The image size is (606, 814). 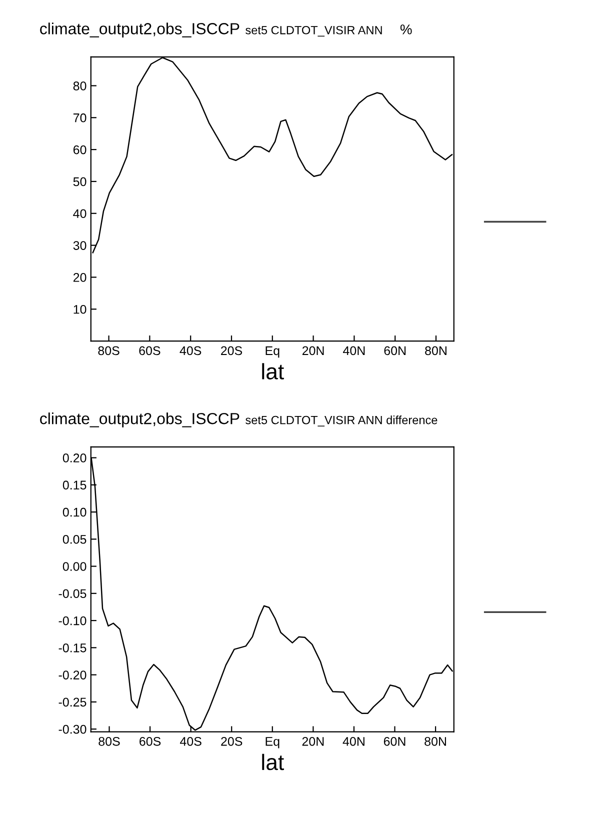 What do you see at coordinates (79, 277) in the screenshot?
I see `y-tick-label: 20` at bounding box center [79, 277].